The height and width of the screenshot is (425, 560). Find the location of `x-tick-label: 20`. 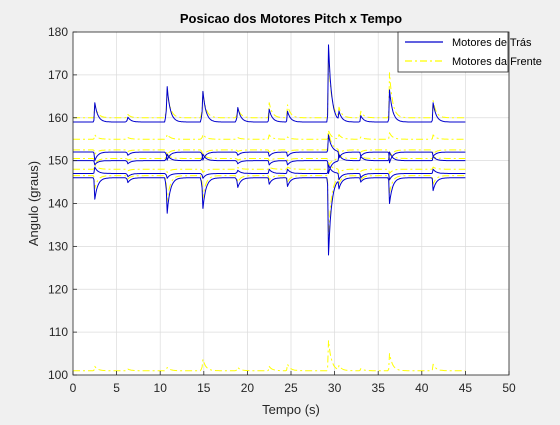

x-tick-label: 20 is located at coordinates (248, 388).